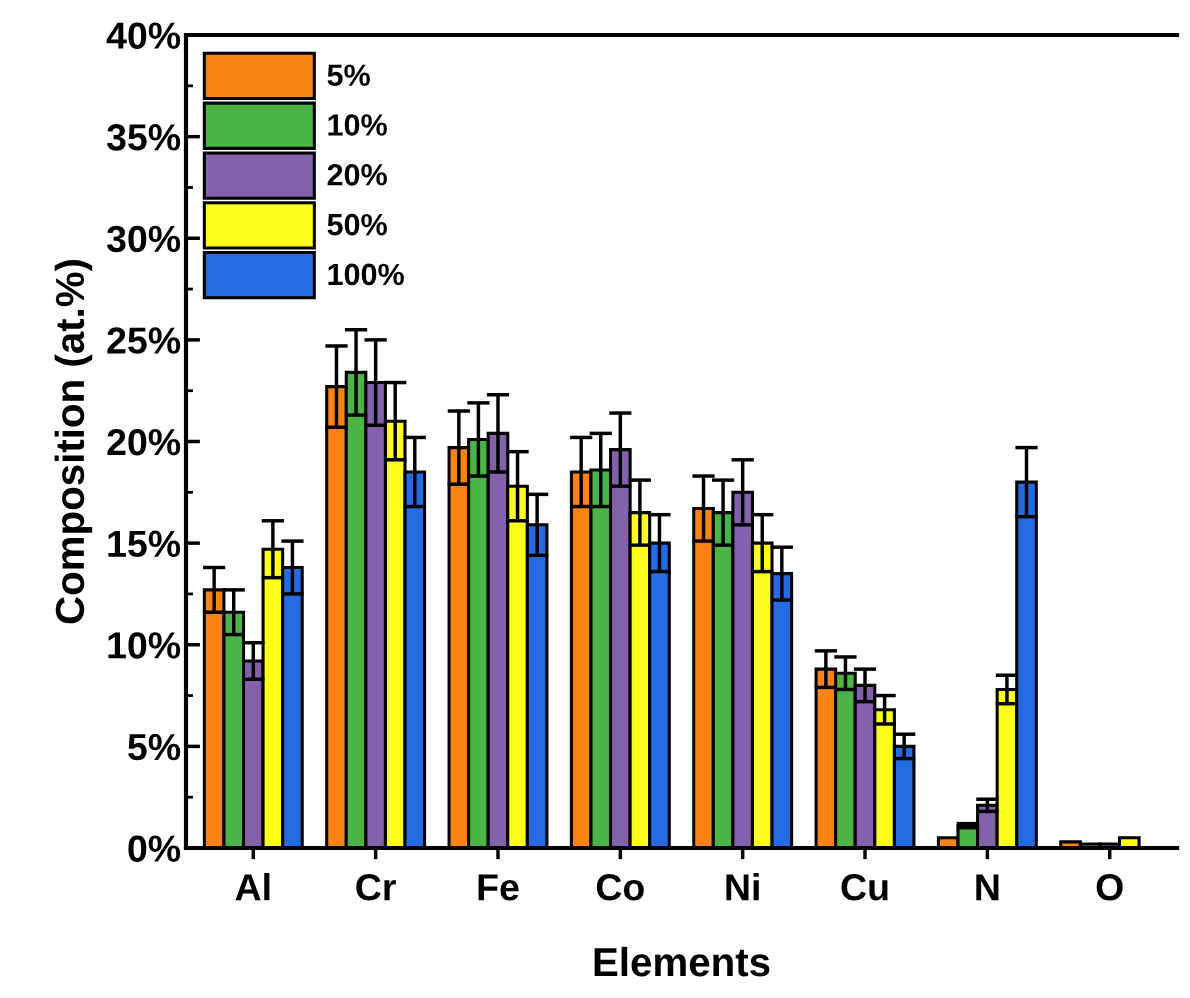 This screenshot has height=998, width=1190. What do you see at coordinates (376, 887) in the screenshot?
I see `x-tick-label: Cr` at bounding box center [376, 887].